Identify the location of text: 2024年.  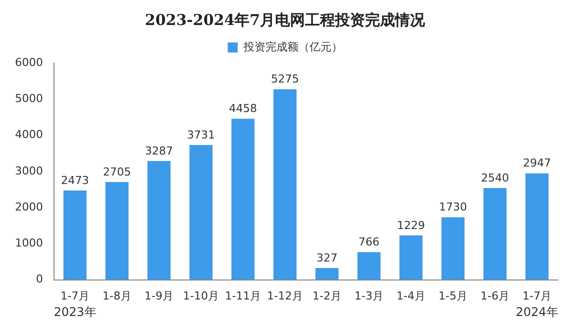
(537, 312).